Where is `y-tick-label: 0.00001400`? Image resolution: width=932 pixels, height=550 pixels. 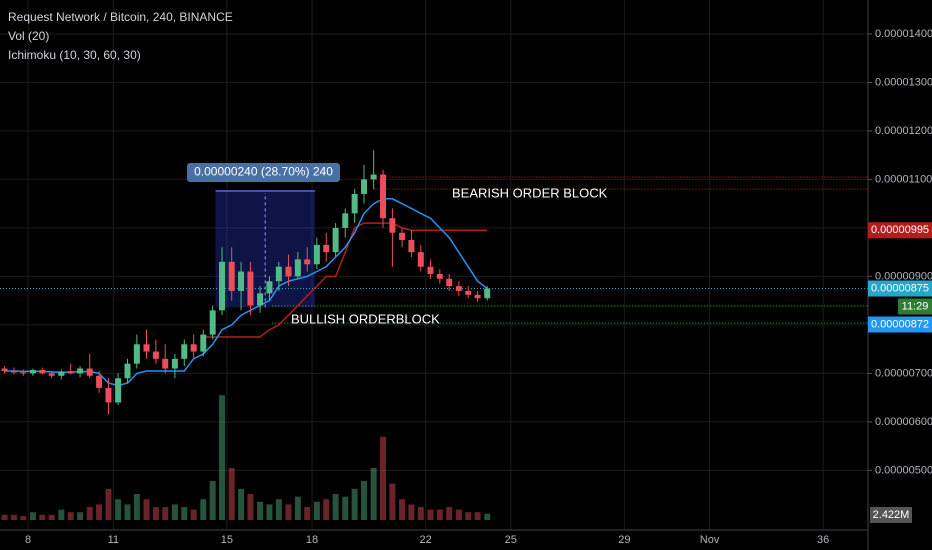 y-tick-label: 0.00001400 is located at coordinates (903, 34).